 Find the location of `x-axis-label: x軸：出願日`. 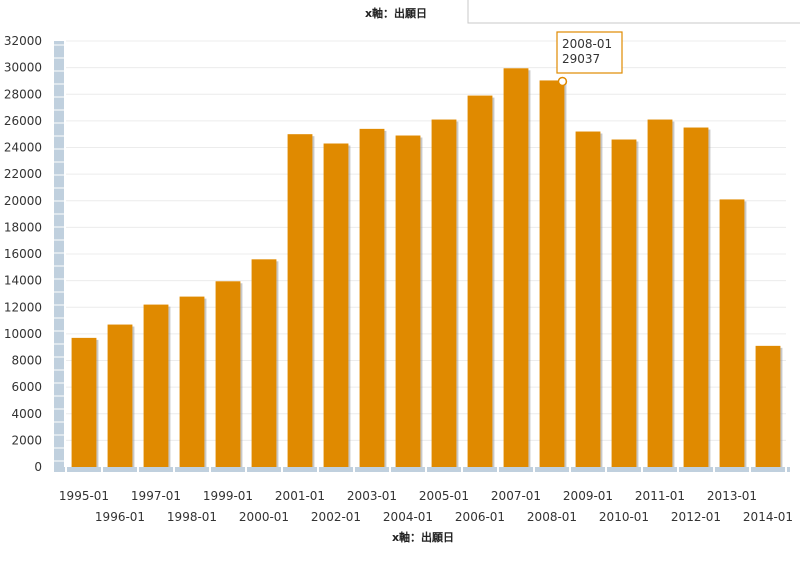

x-axis-label: x軸：出願日 is located at coordinates (423, 537).